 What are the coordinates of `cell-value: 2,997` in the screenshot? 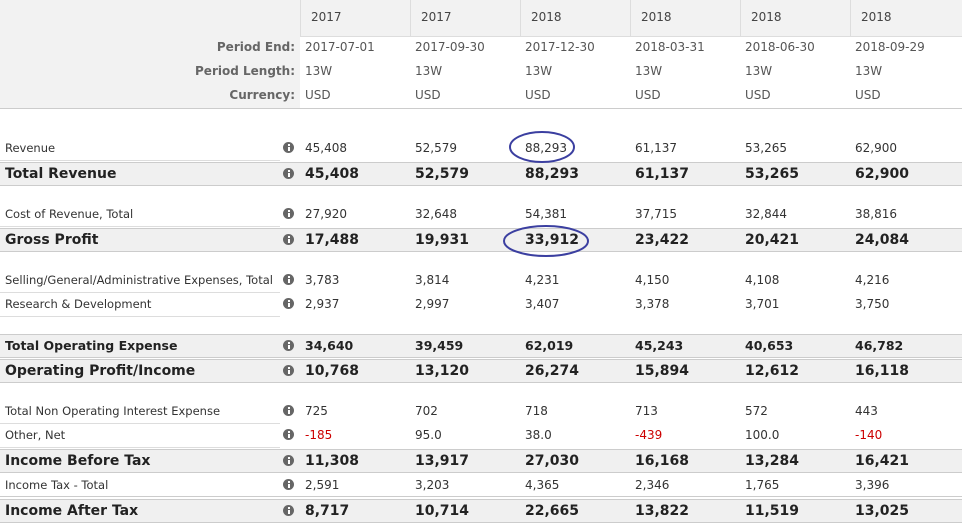 It's located at (432, 304).